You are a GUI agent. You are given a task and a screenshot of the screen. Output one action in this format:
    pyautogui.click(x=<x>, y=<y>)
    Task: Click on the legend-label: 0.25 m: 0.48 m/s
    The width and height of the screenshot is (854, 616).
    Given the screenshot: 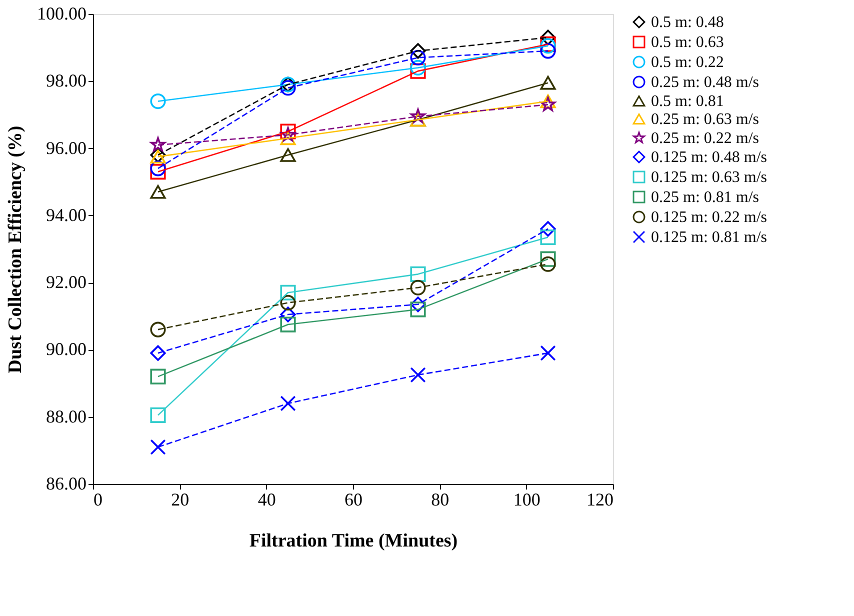 What is the action you would take?
    pyautogui.click(x=705, y=82)
    